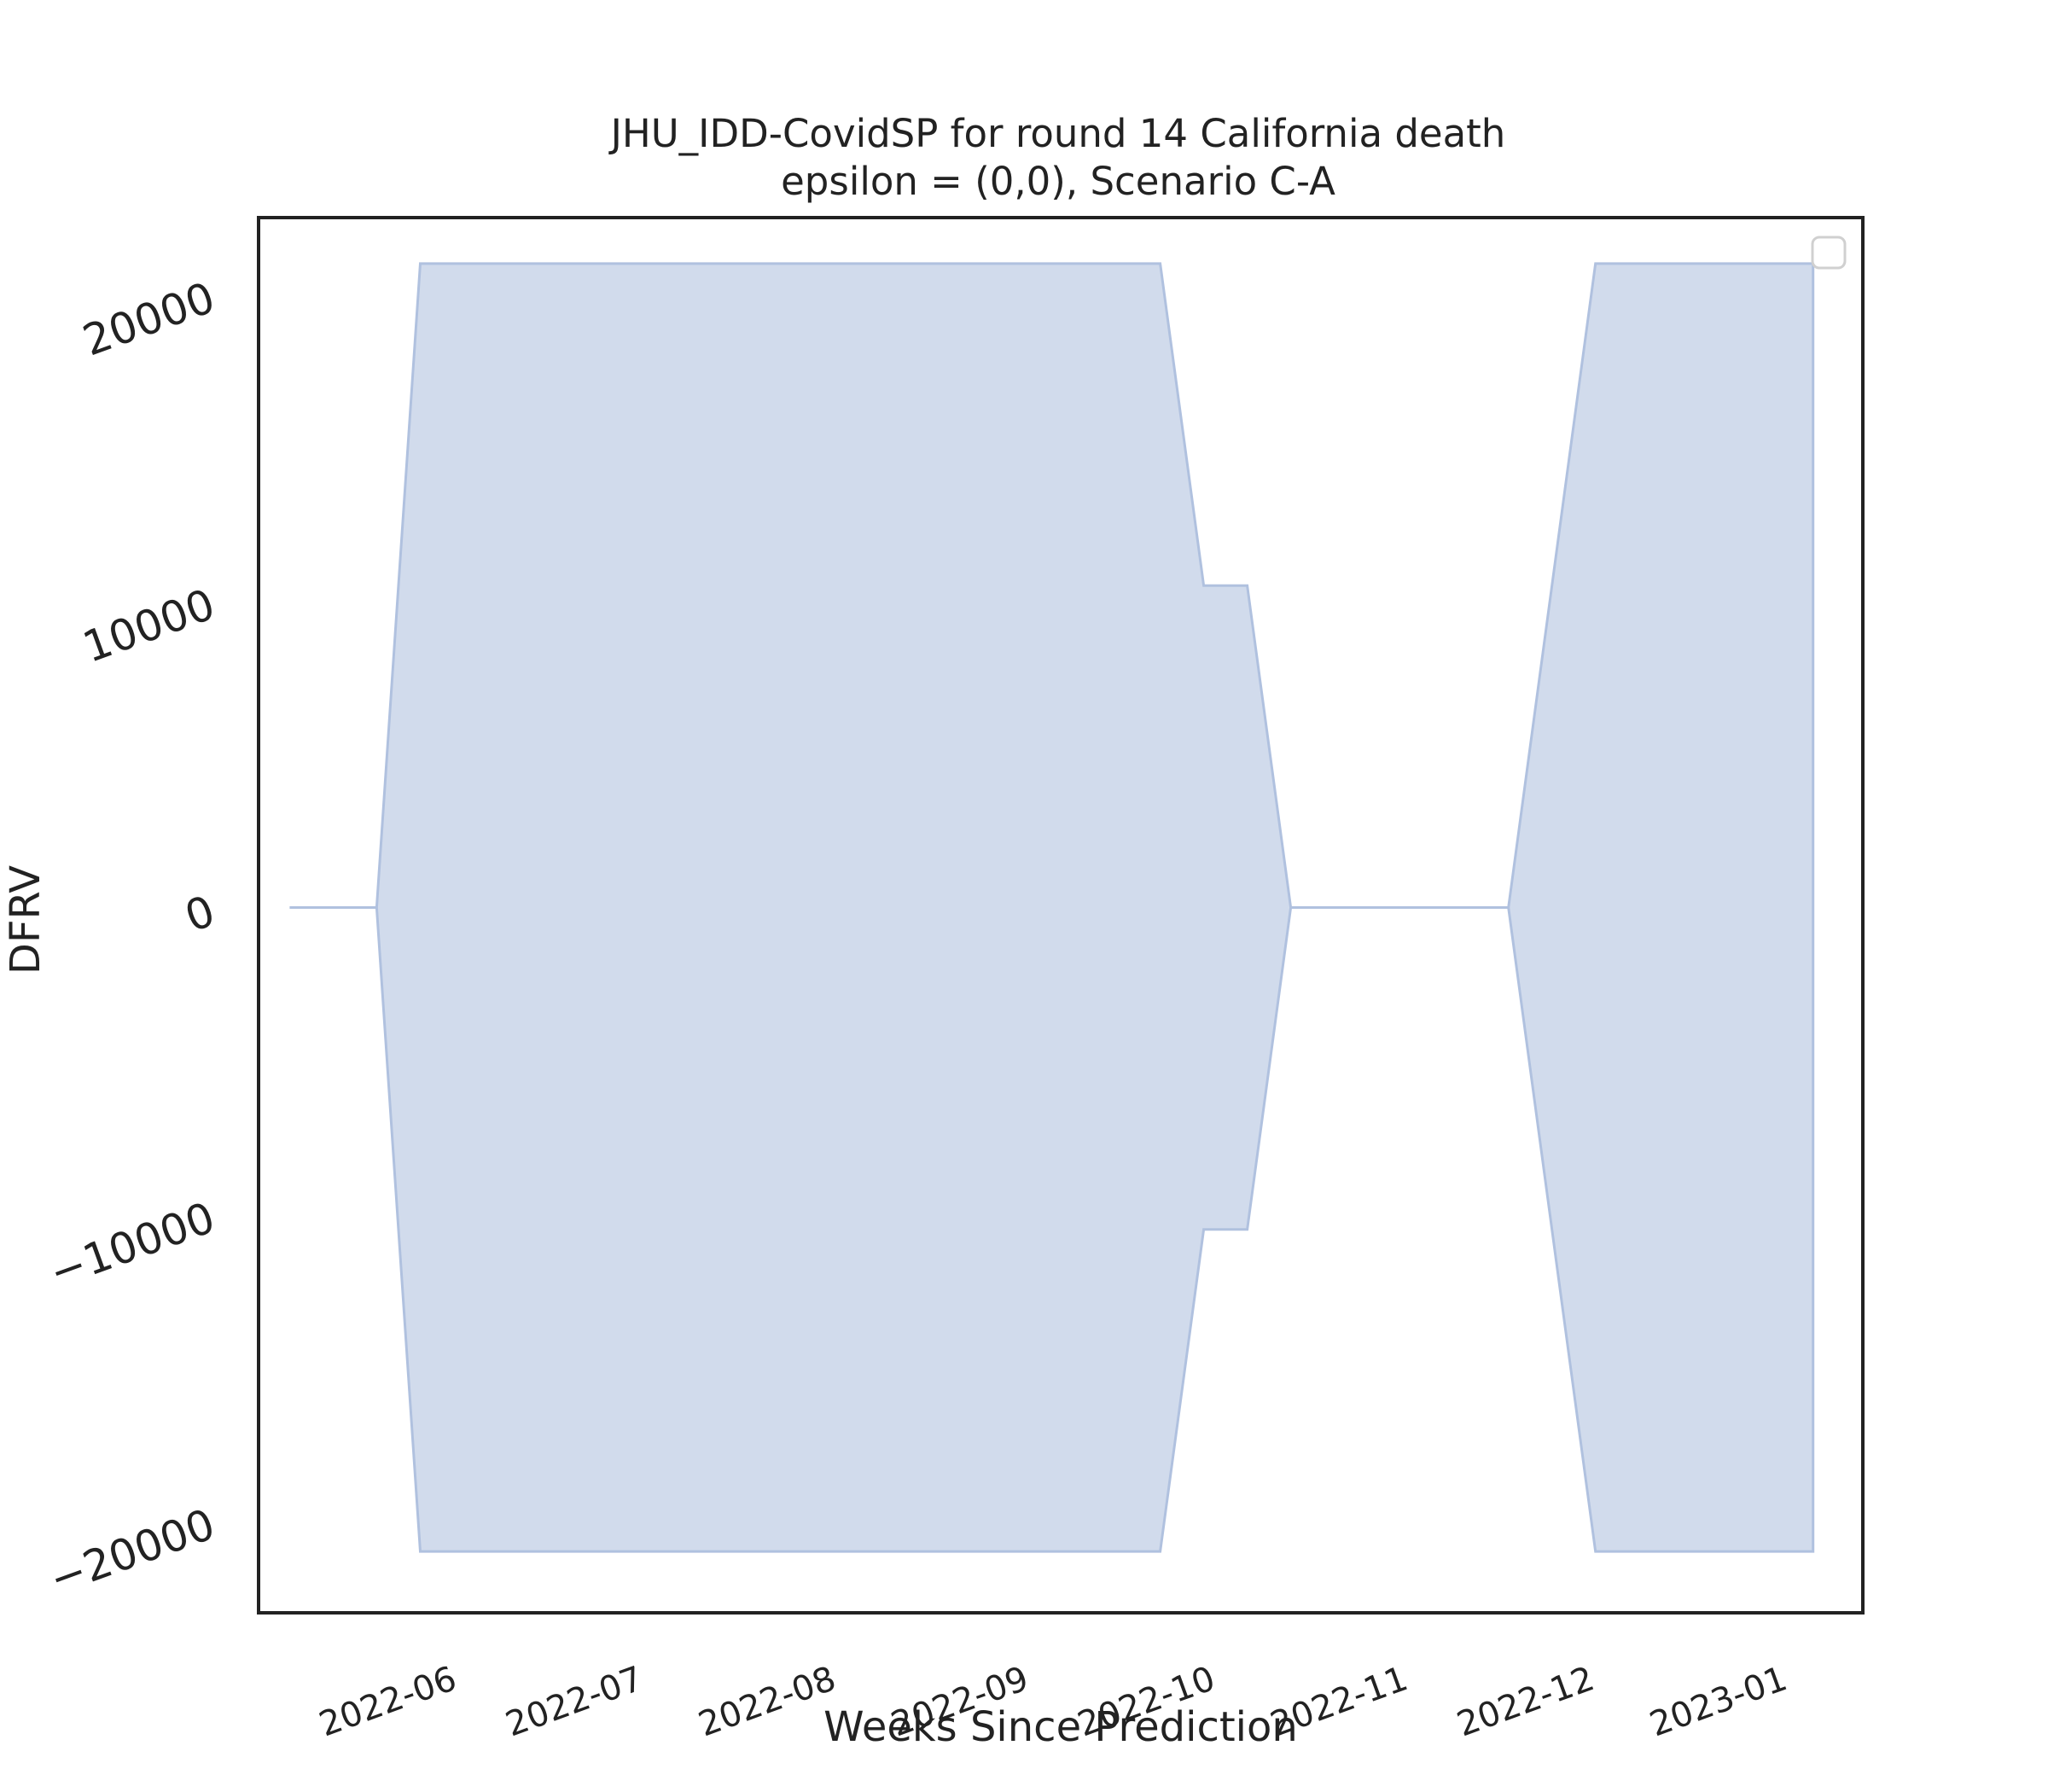 Image resolution: width=2048 pixels, height=1792 pixels. Describe the element at coordinates (149, 319) in the screenshot. I see `y-tick-label: 20000` at that location.